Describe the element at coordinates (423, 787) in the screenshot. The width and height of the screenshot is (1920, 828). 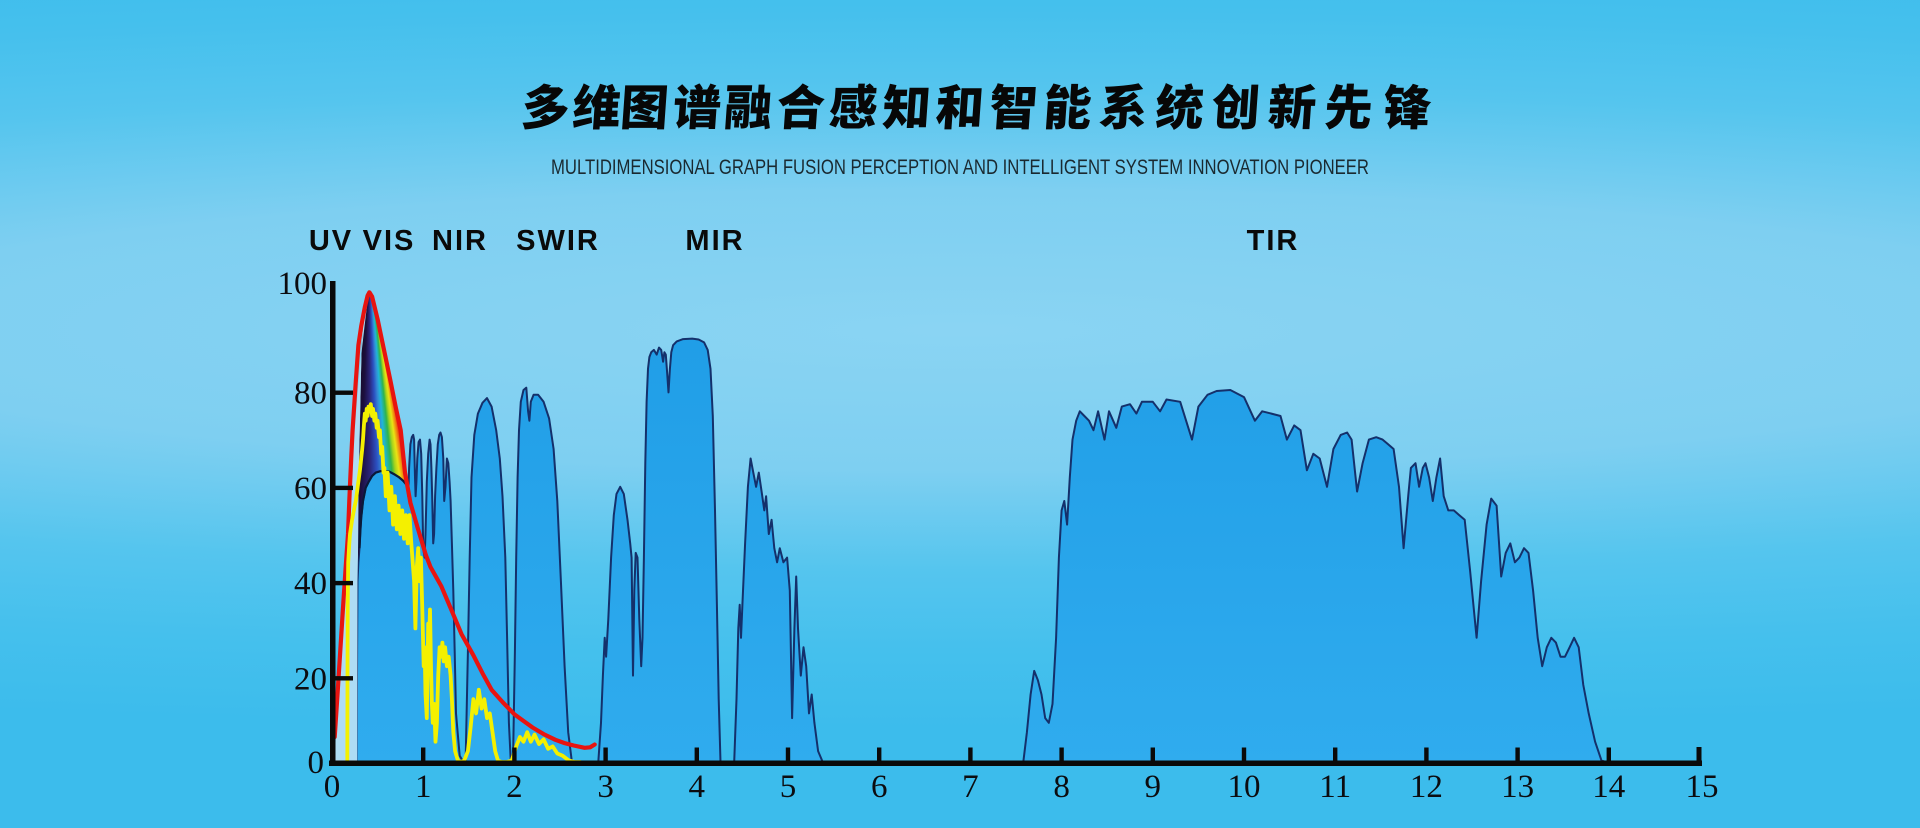
I see `svg-text: 1` at that location.